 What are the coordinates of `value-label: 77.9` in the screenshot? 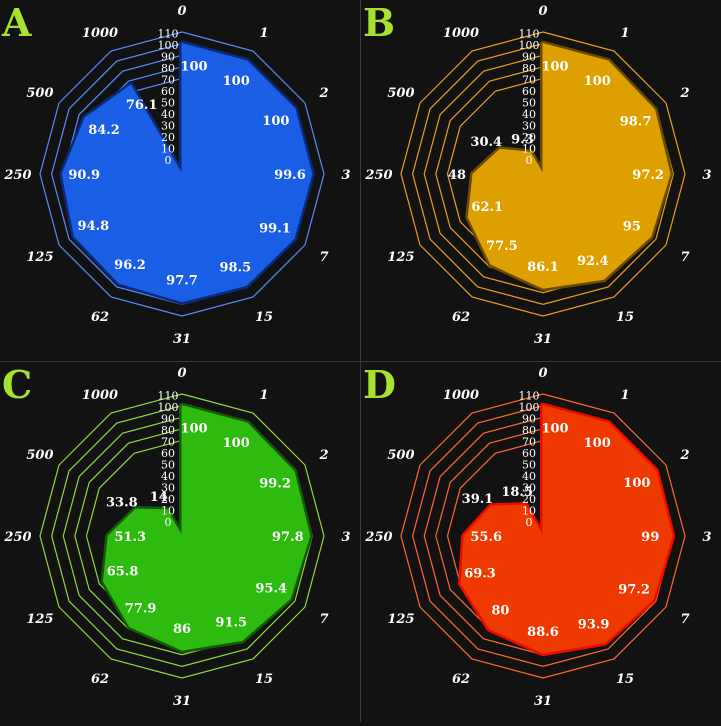 It's located at (141, 609).